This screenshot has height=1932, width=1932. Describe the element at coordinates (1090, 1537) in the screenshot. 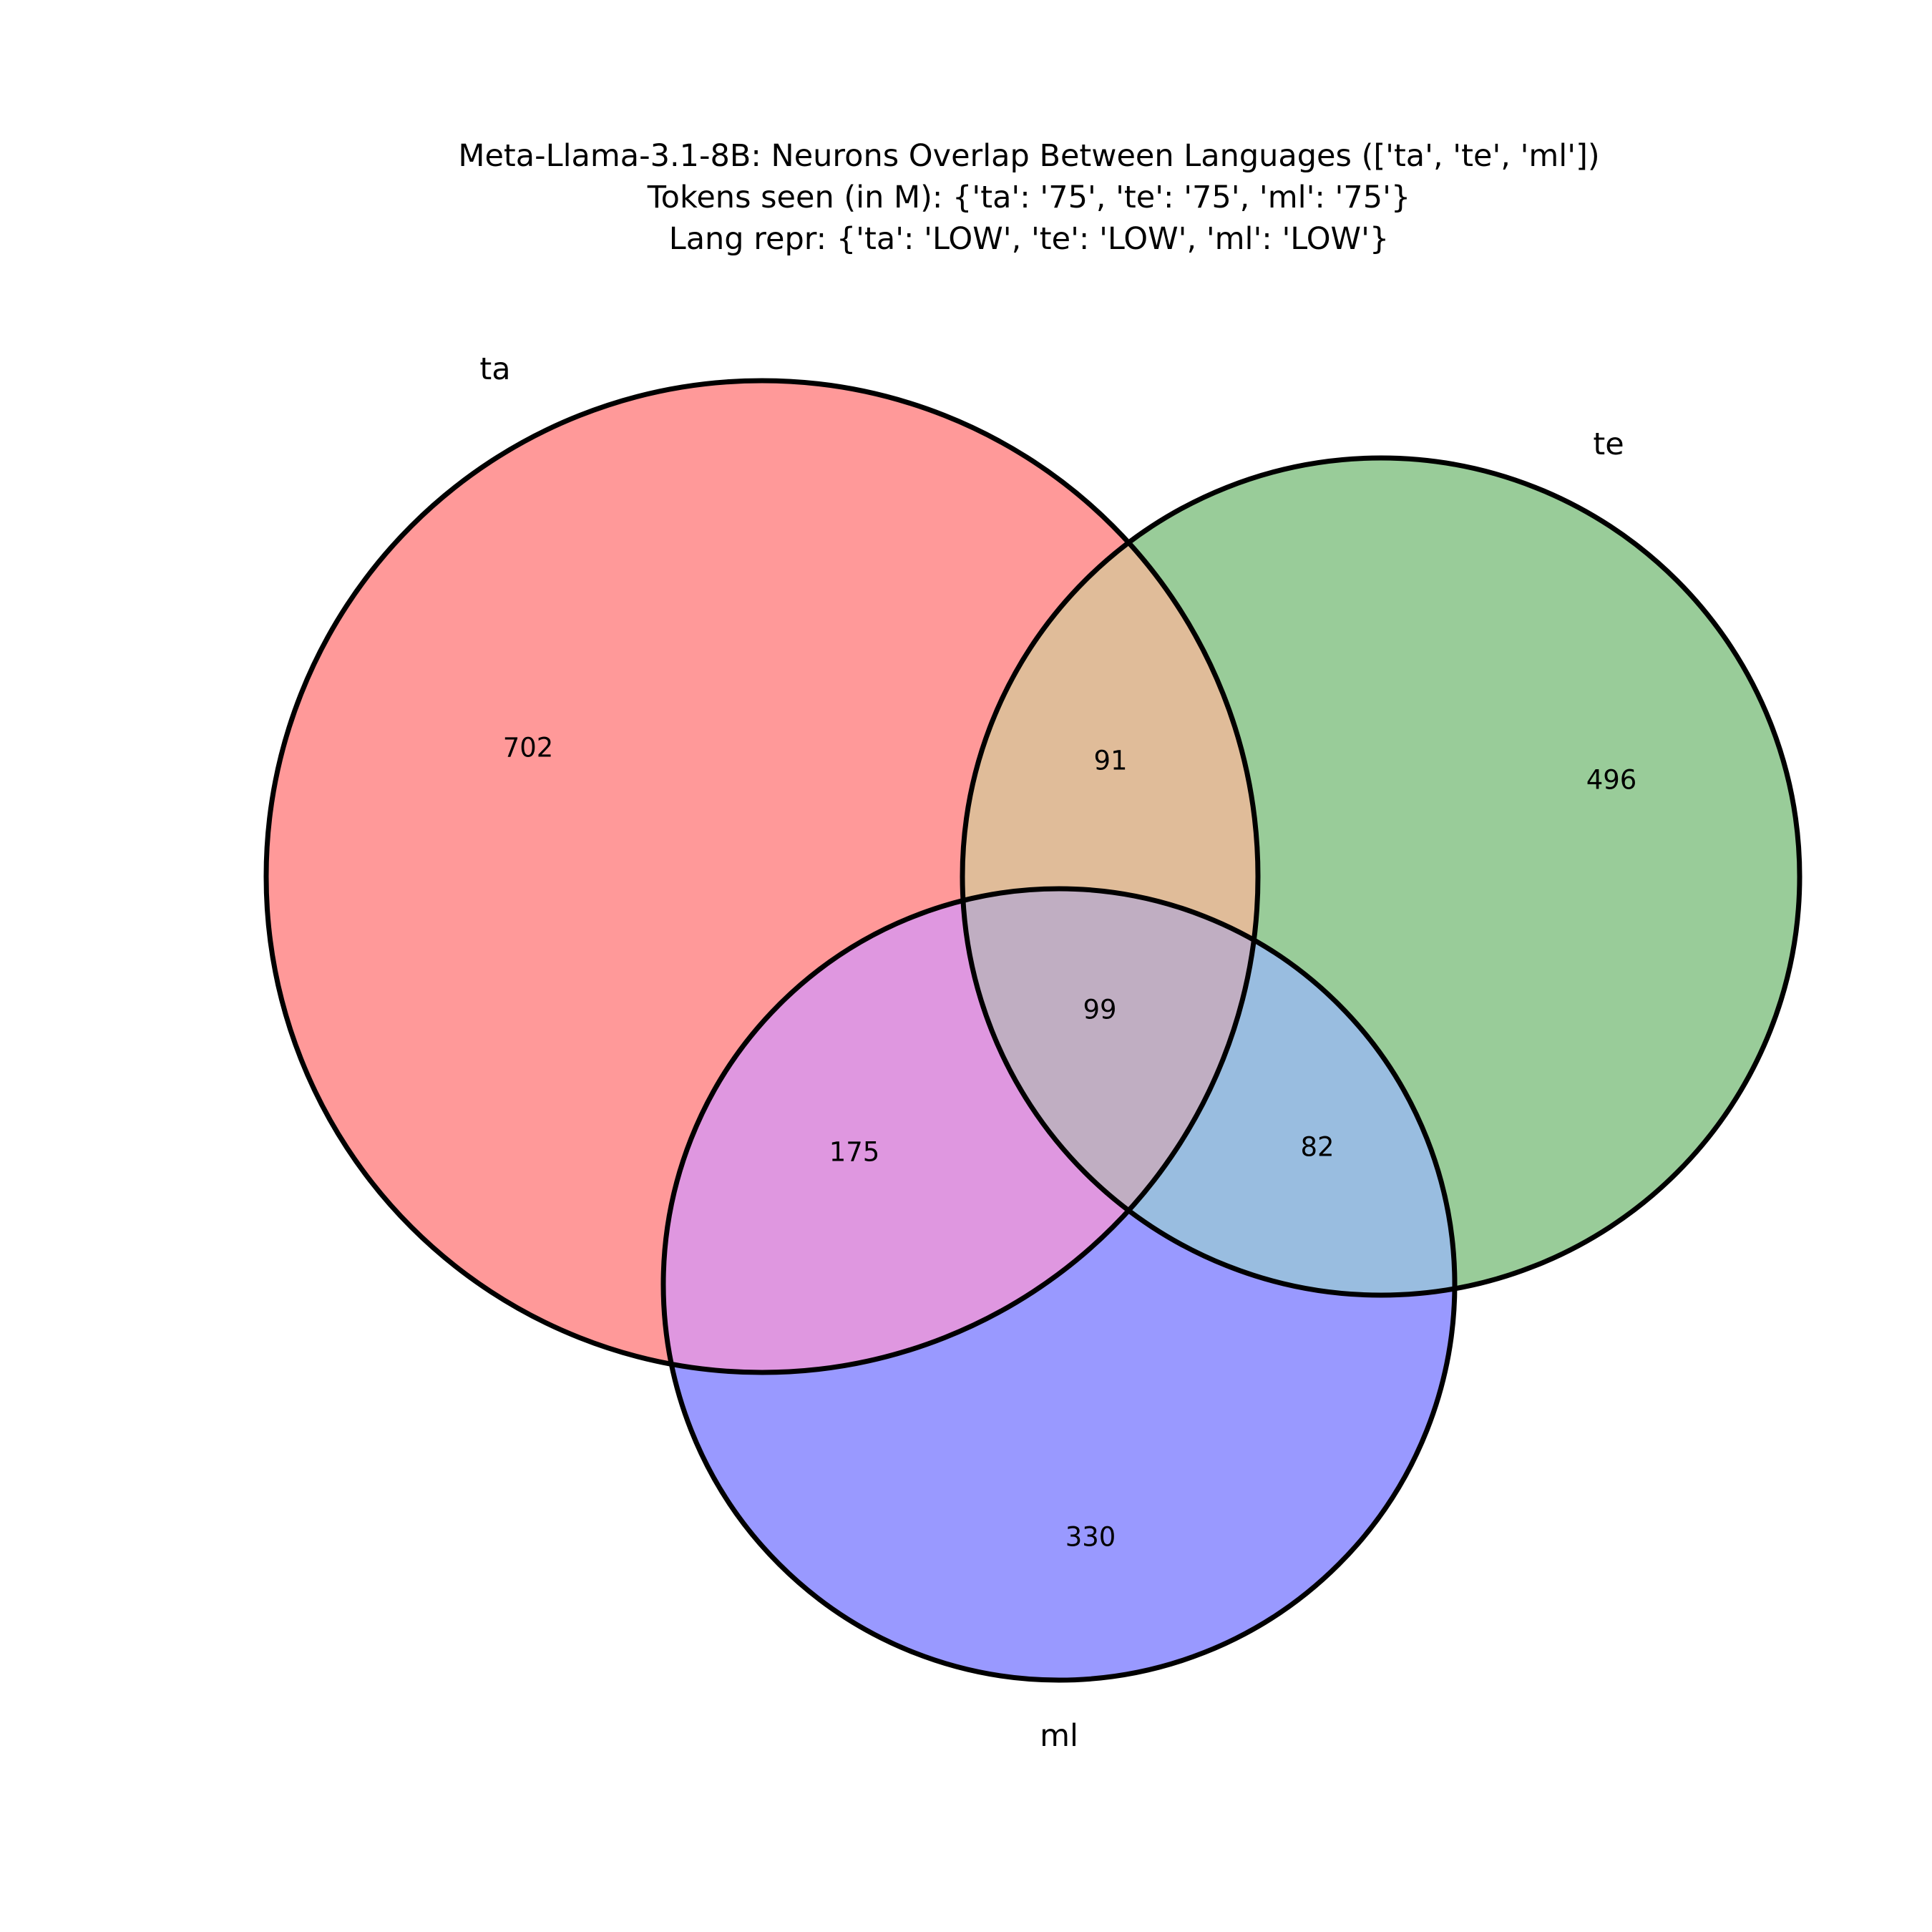

I see `region-count-ml-only: 330` at that location.